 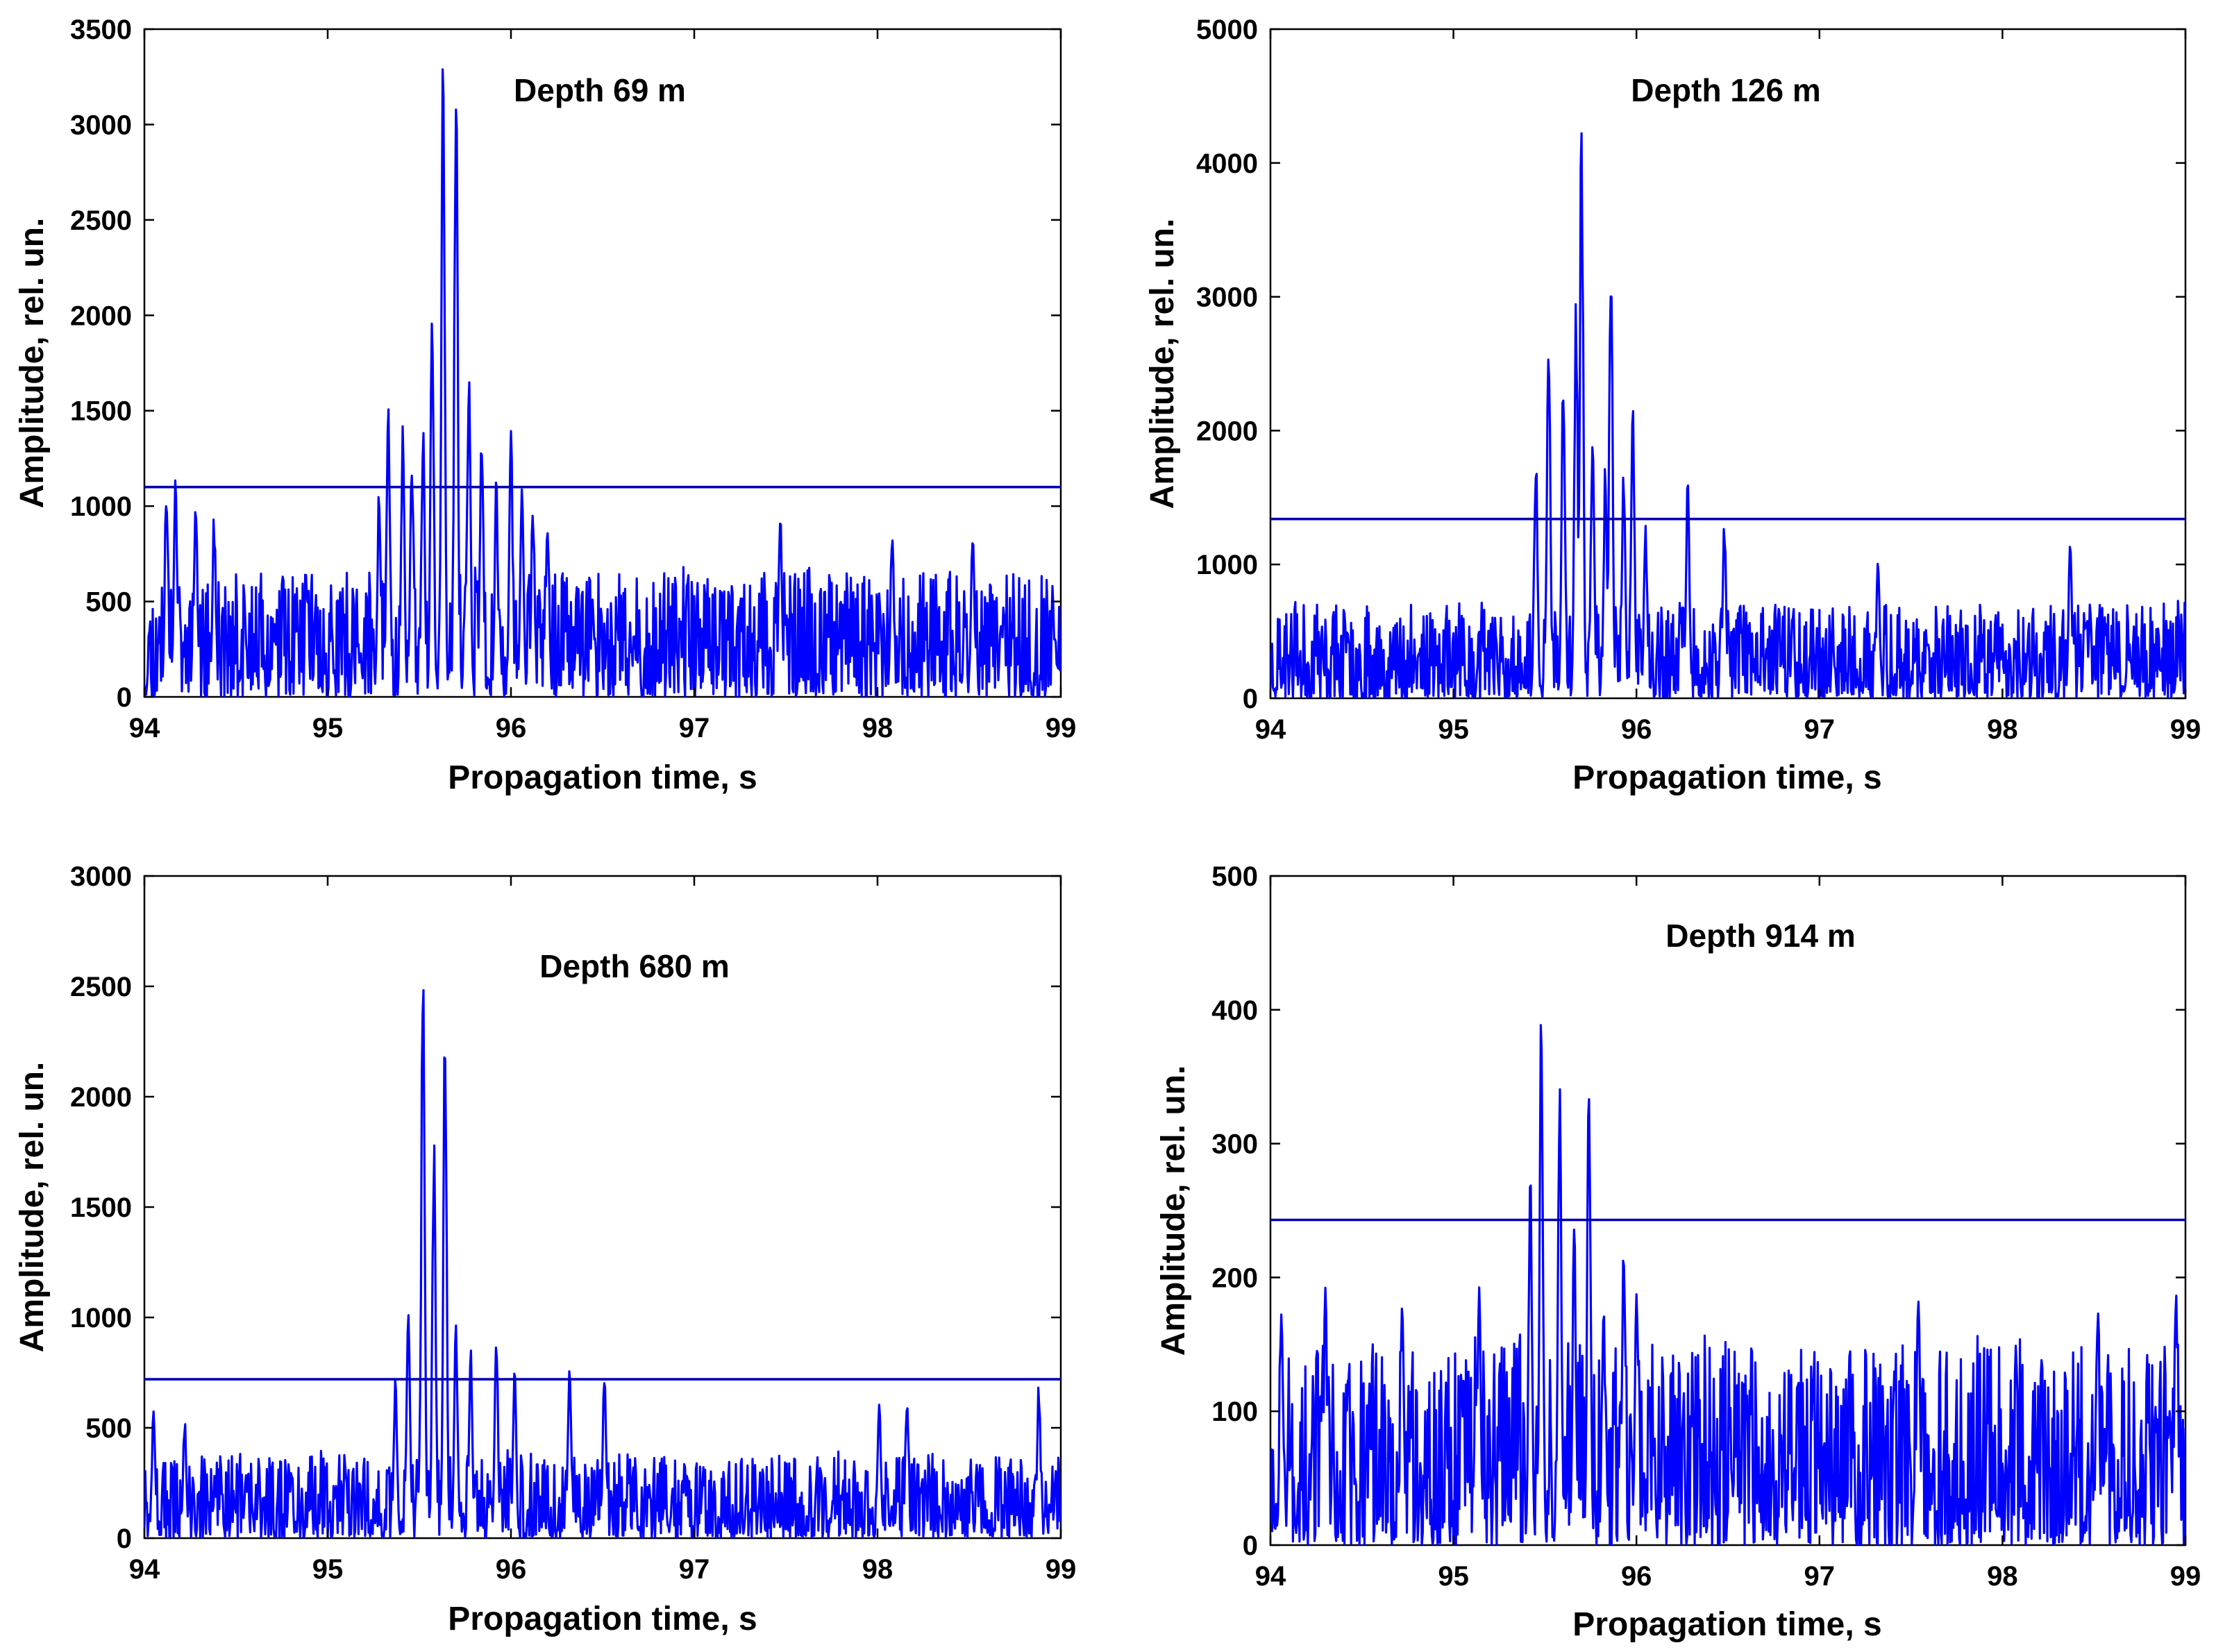 I want to click on panel-title: Depth 69 m, so click(x=600, y=90).